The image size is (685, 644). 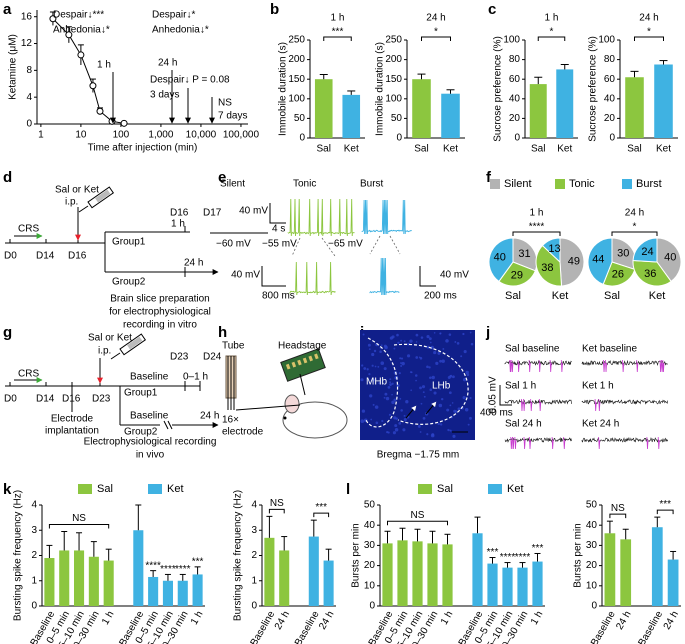 I want to click on diagram-label: LHb, so click(x=441, y=386).